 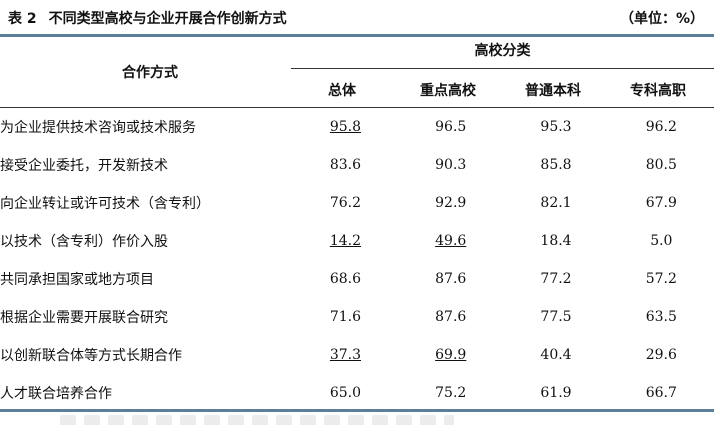 I want to click on row-value: 85.8, so click(x=556, y=165).